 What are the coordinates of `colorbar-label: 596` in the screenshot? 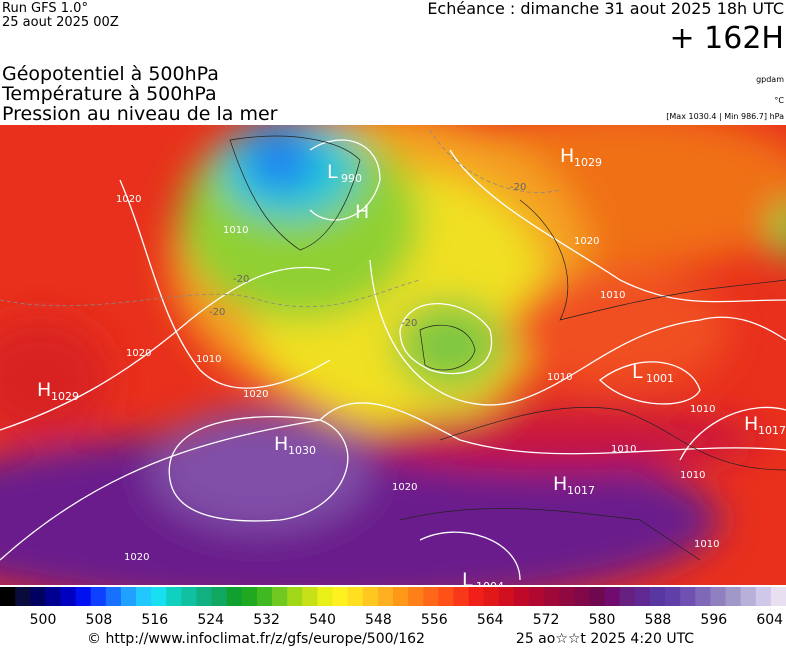 It's located at (713, 620).